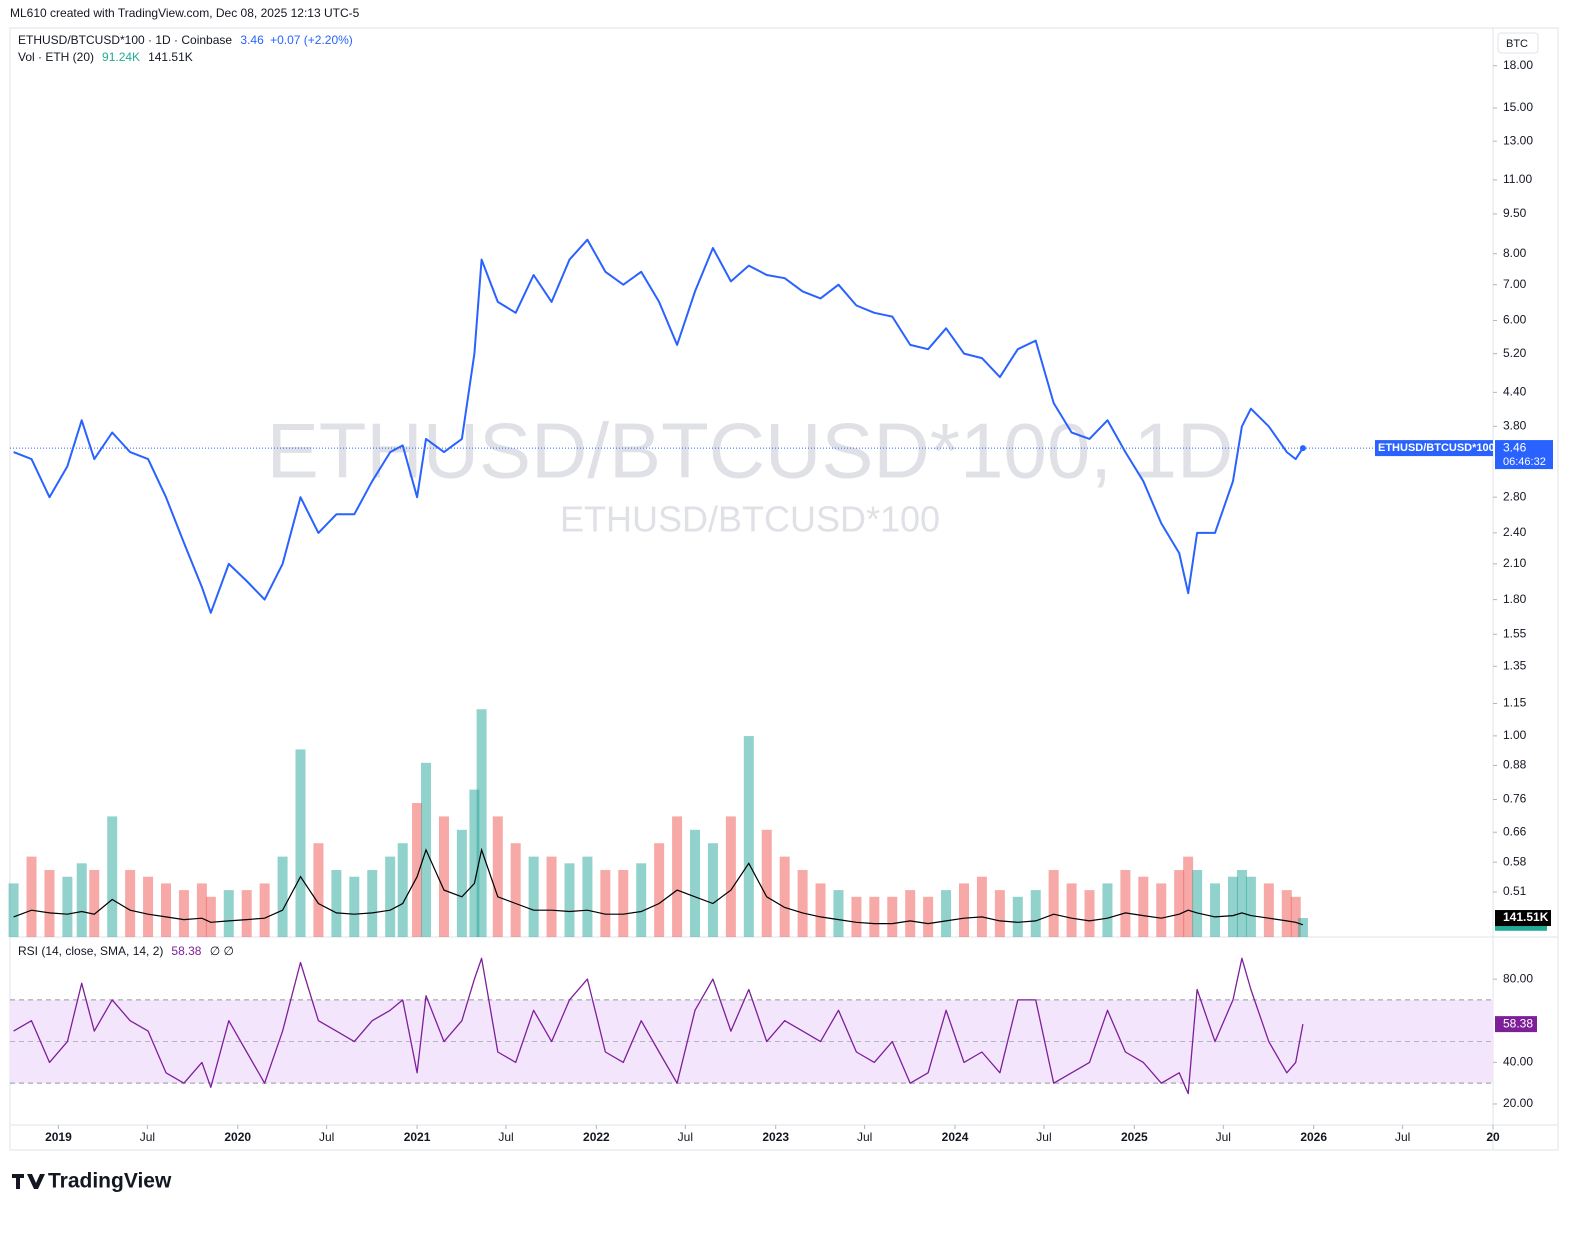 This screenshot has width=1596, height=1233. Describe the element at coordinates (750, 519) in the screenshot. I see `watermark-sub: ETHUSD/BTCUSD*100` at that location.